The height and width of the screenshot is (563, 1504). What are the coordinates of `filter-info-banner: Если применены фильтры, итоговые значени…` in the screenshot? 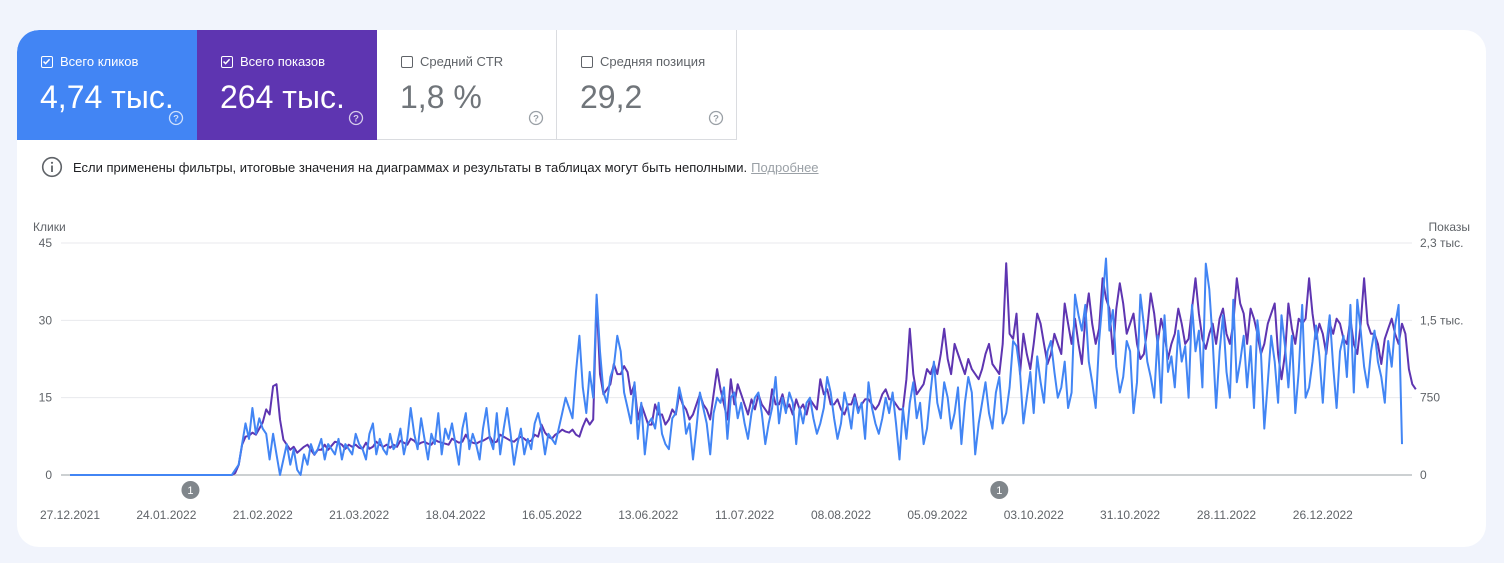 It's located at (430, 167).